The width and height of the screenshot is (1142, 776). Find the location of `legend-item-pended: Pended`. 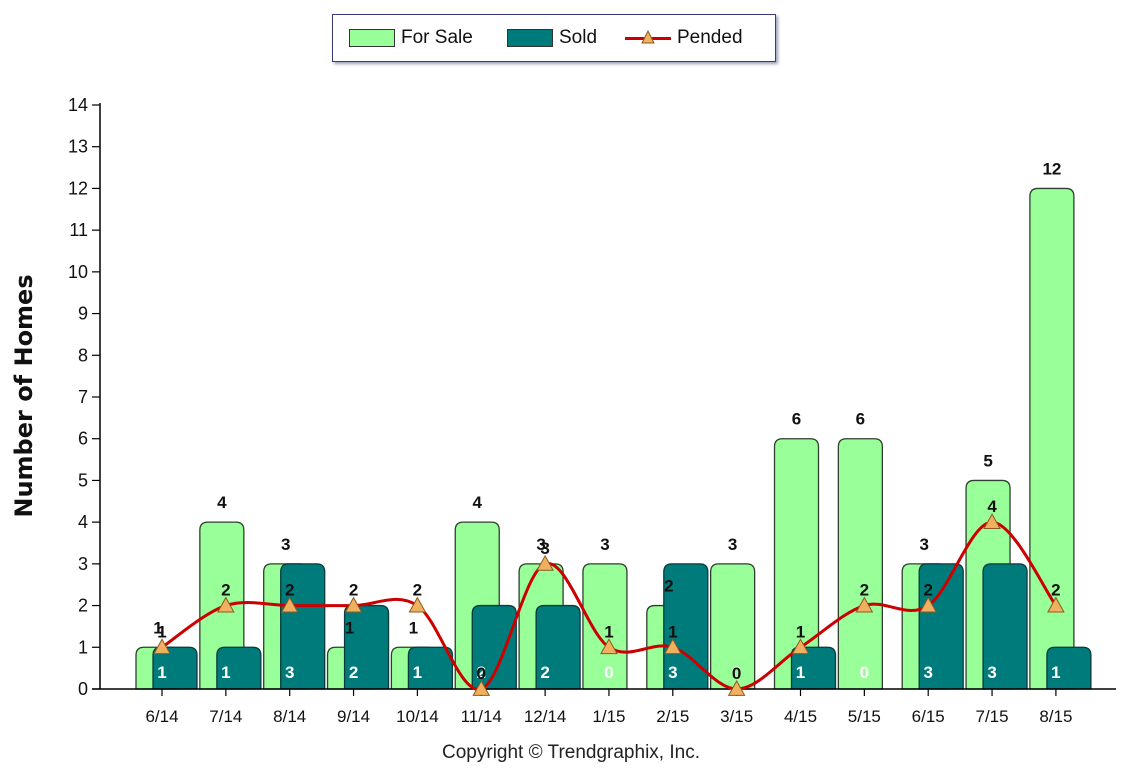

legend-item-pended: Pended is located at coordinates (684, 38).